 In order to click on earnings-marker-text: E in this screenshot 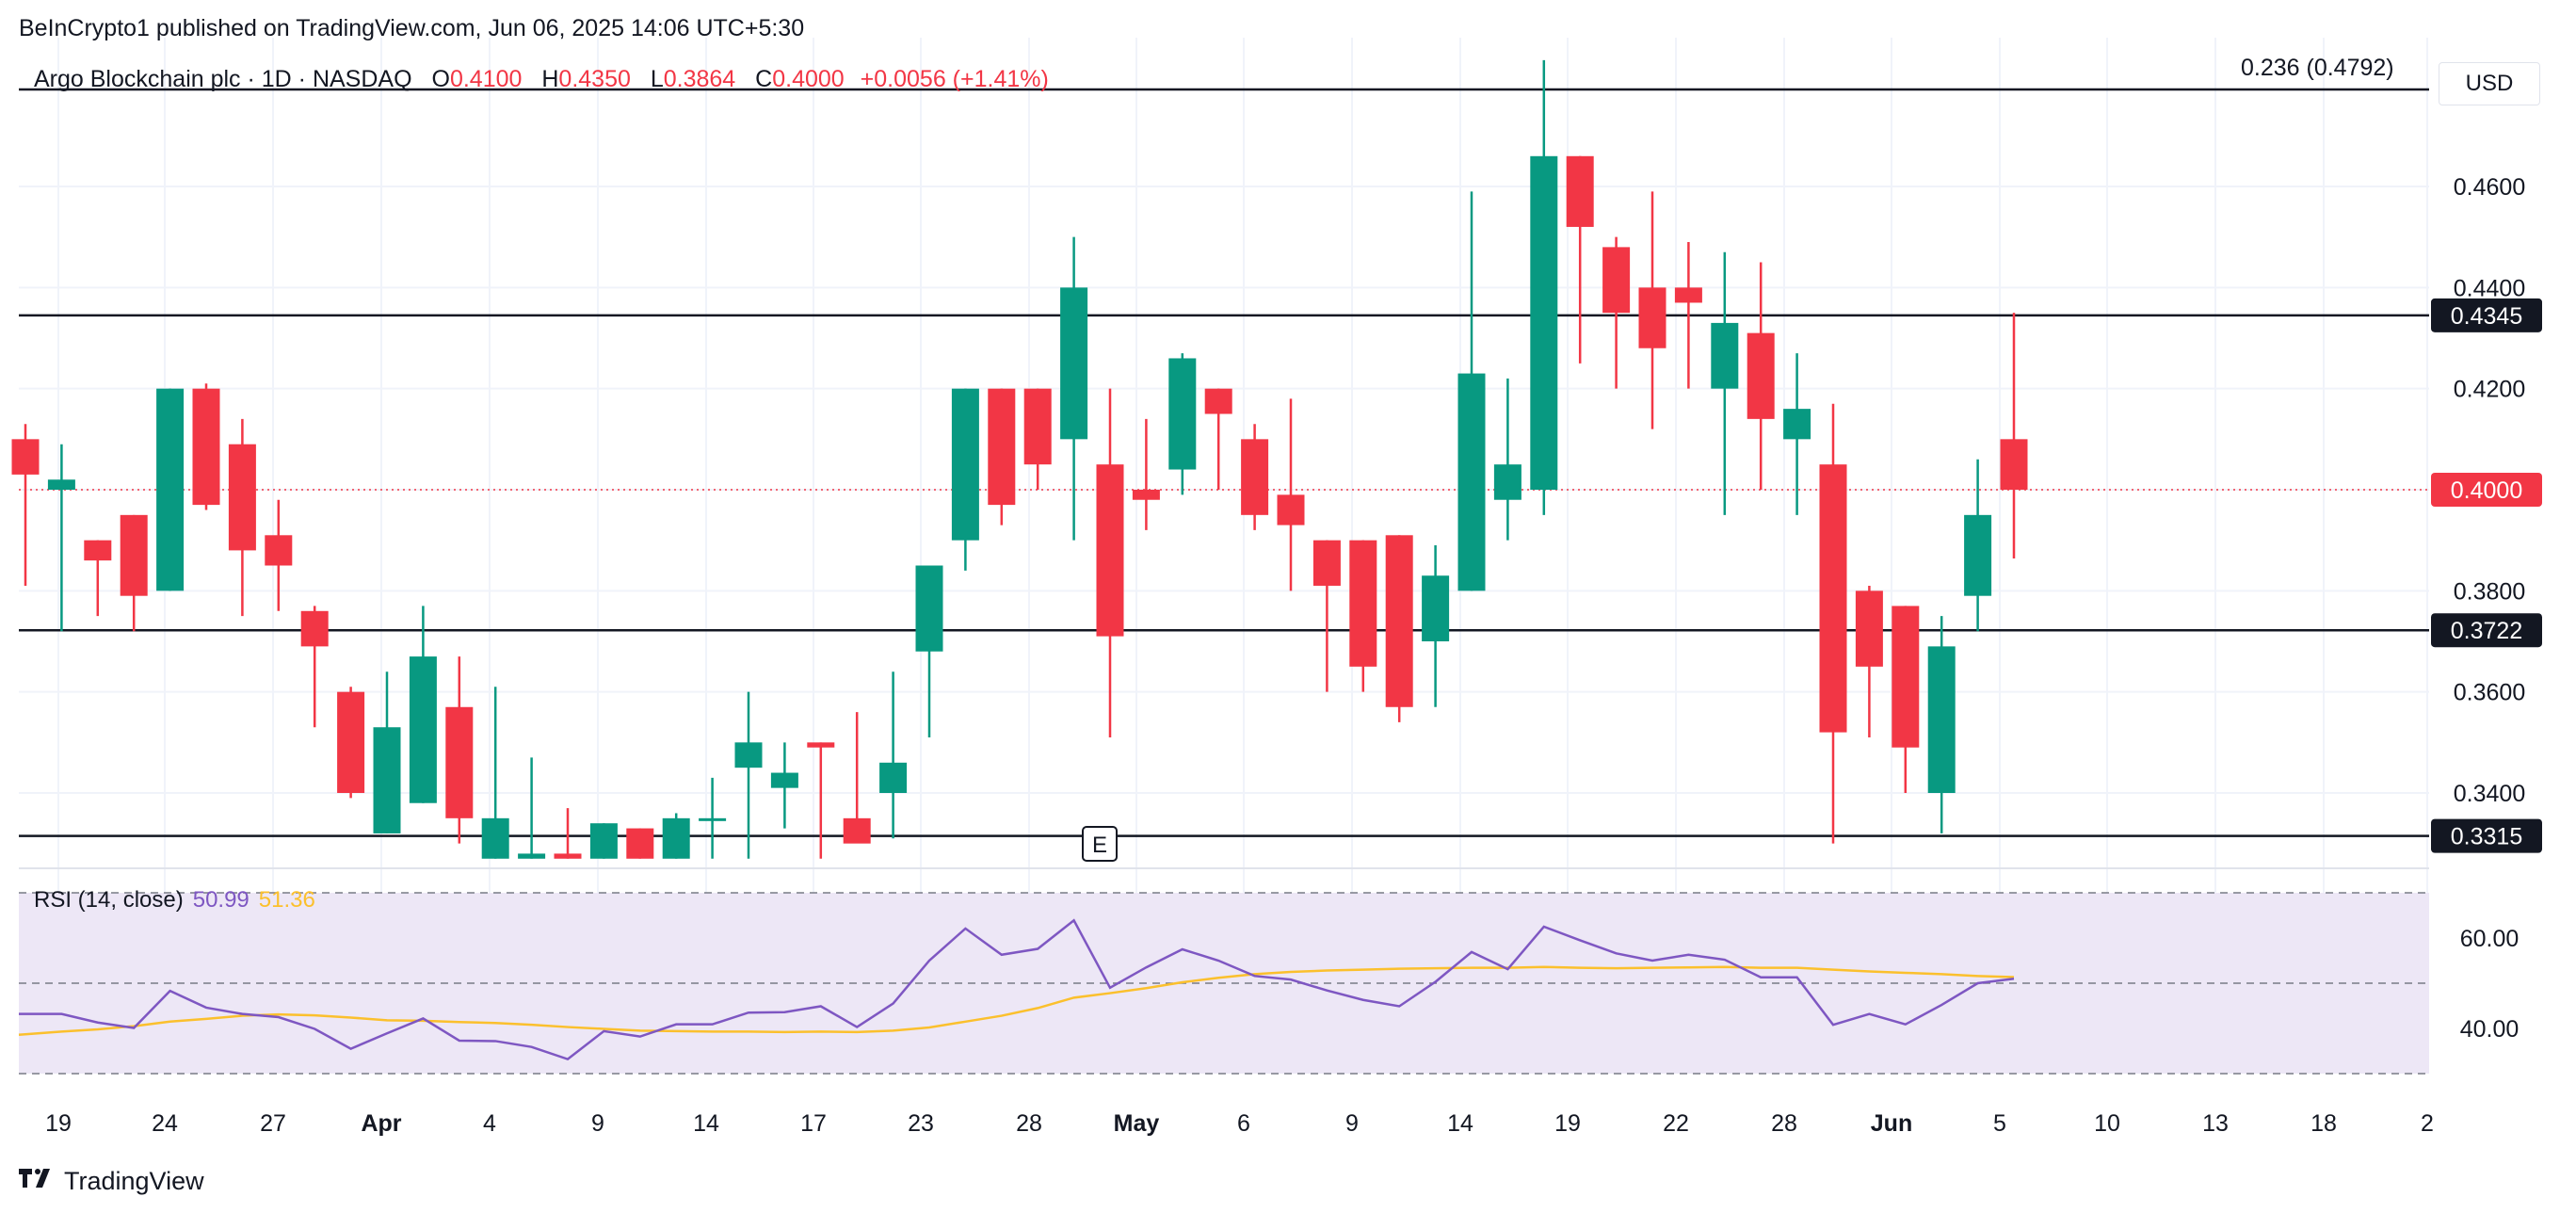, I will do `click(1099, 845)`.